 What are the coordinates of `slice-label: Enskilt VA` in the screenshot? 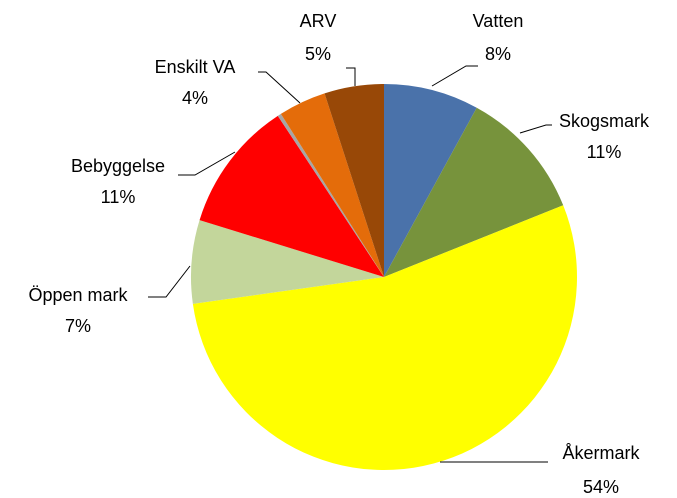 It's located at (195, 67).